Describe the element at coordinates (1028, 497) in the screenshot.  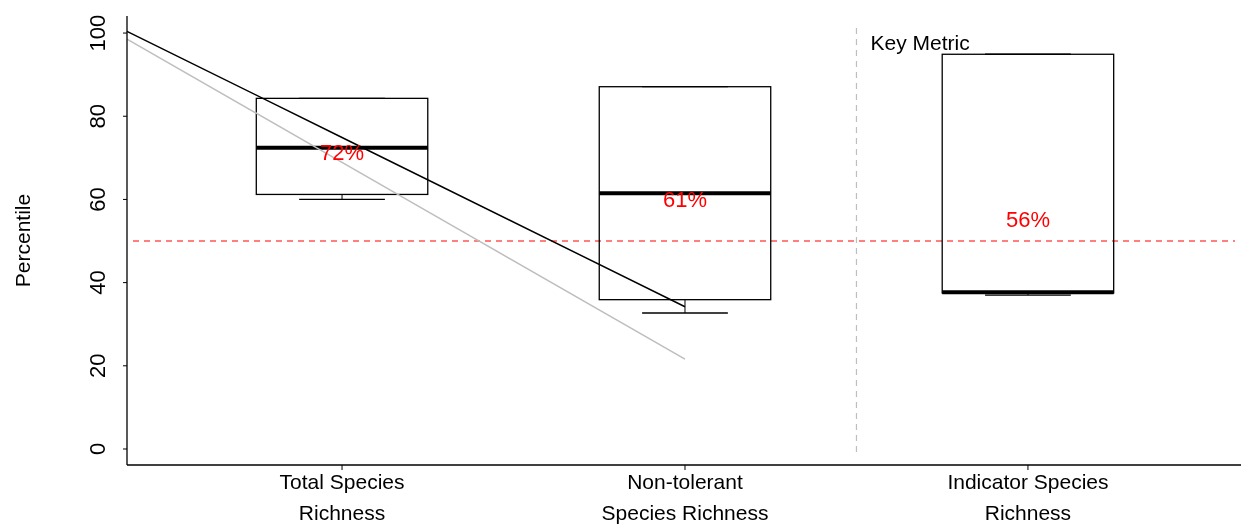
I see `x-tick-label: Indicator Species Richness` at that location.